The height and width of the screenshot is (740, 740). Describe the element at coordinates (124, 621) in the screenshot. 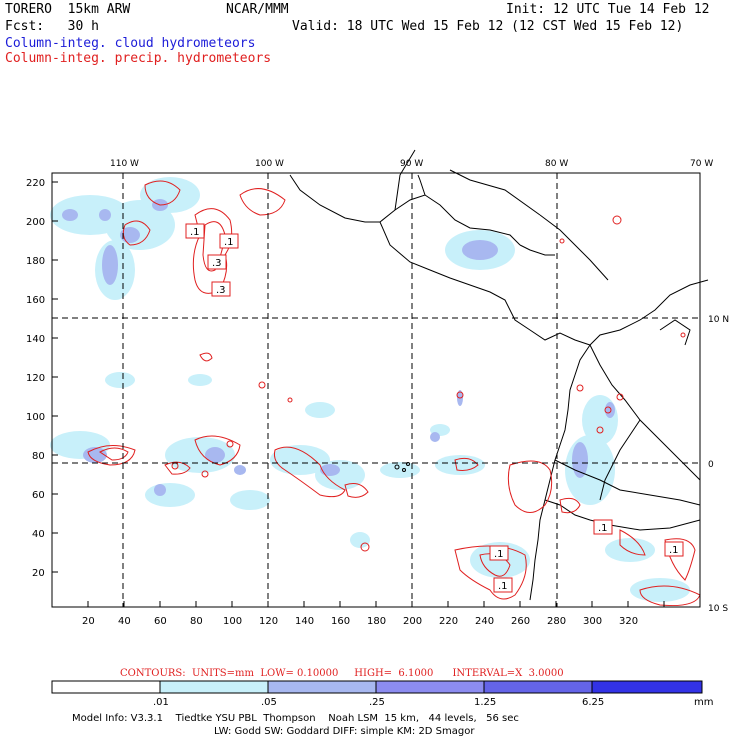

I see `x-tick-label: 40` at that location.